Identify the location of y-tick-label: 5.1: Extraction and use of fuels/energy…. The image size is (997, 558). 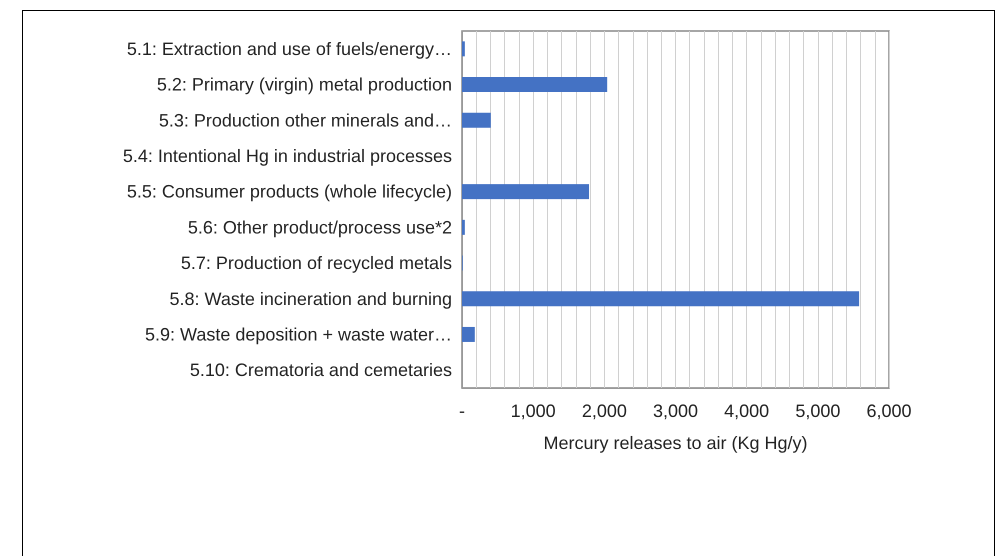
(289, 48).